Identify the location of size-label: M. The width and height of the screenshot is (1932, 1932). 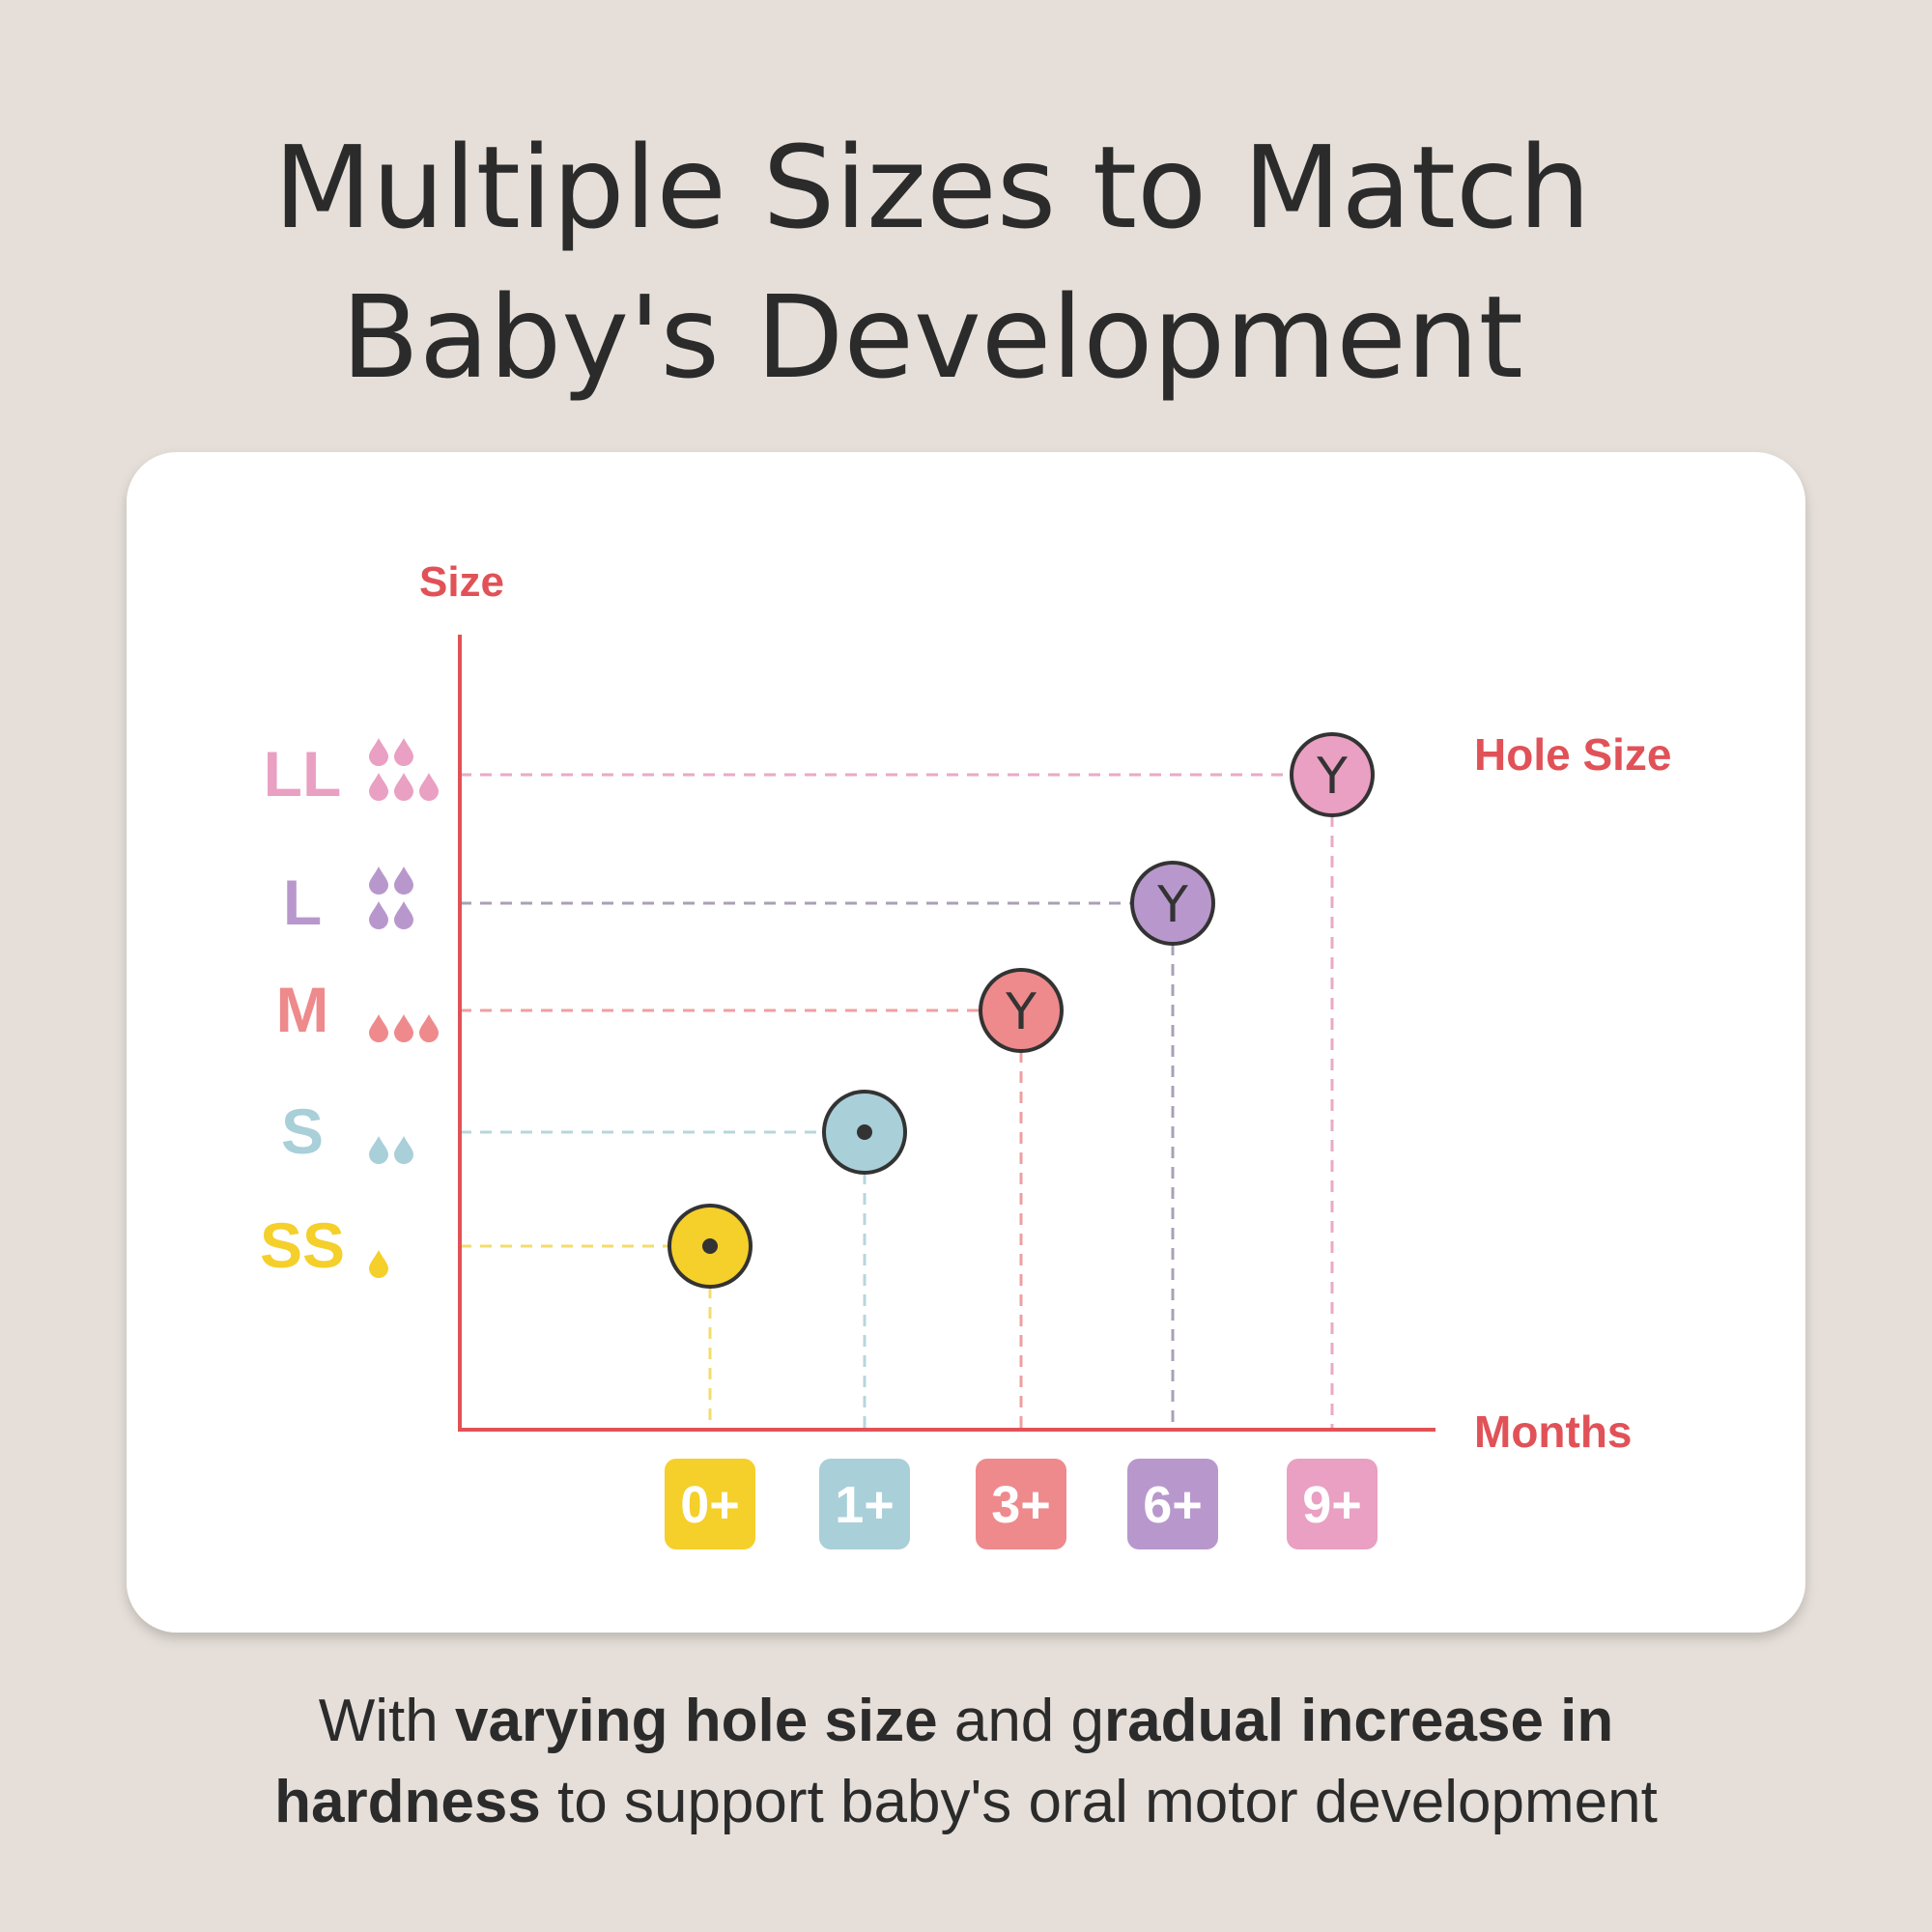
(302, 1009).